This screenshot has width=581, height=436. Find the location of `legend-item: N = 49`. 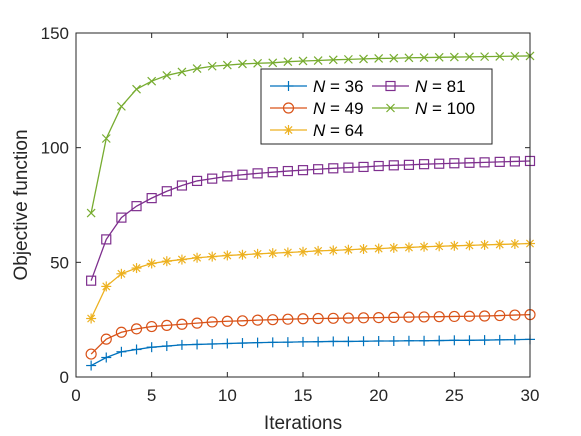

legend-item: N = 49 is located at coordinates (317, 108).